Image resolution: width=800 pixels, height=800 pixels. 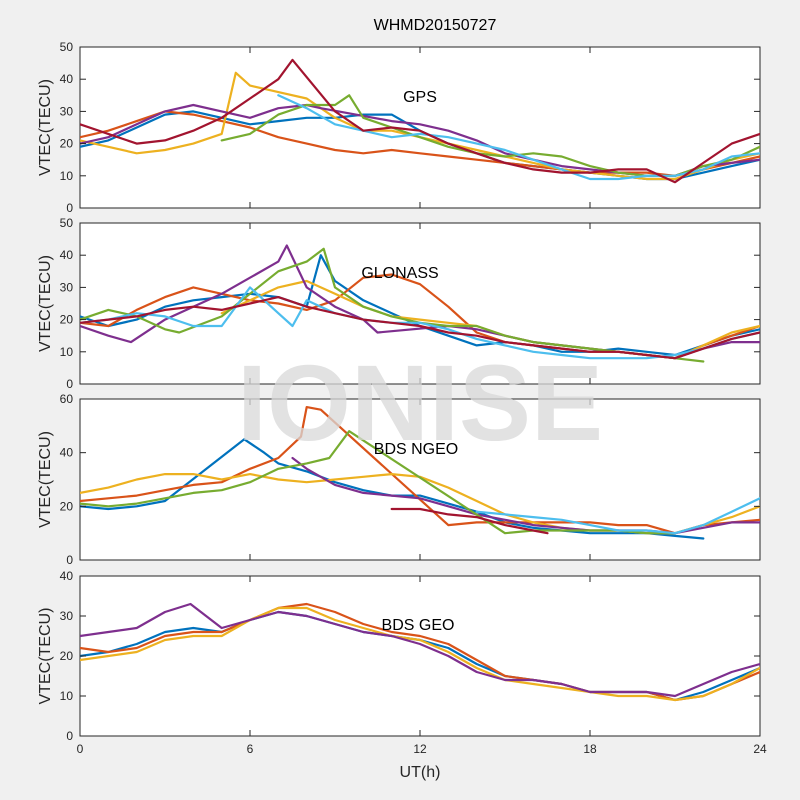 I want to click on x-tick-label: 0, so click(x=80, y=749).